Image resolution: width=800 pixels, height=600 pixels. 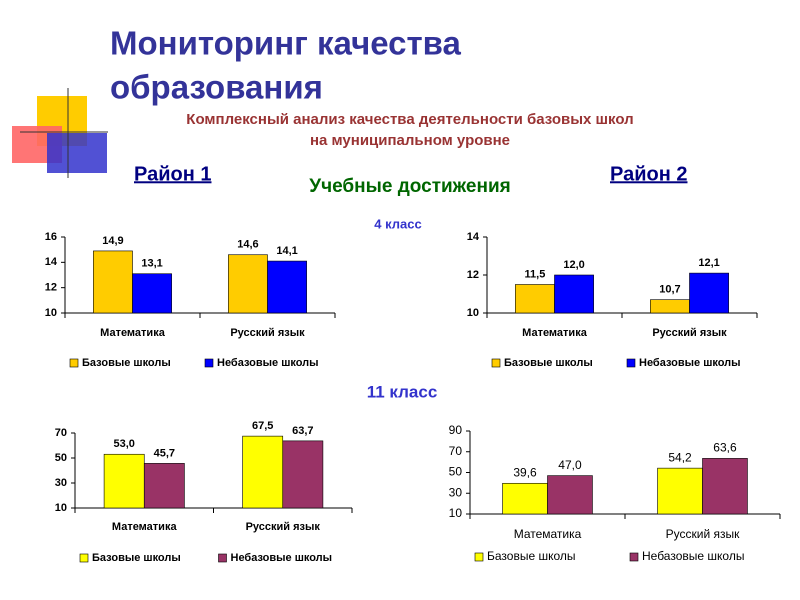 I want to click on y-tick-label: 16, so click(x=51, y=237).